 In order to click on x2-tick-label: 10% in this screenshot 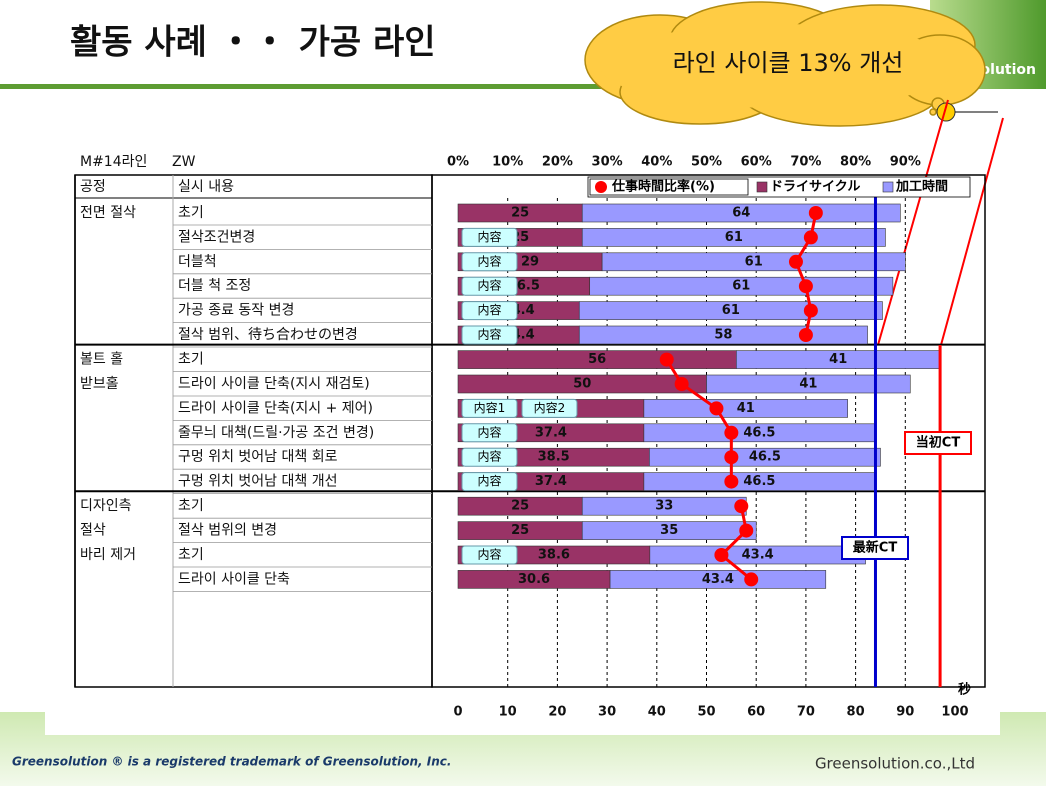, I will do `click(507, 162)`.